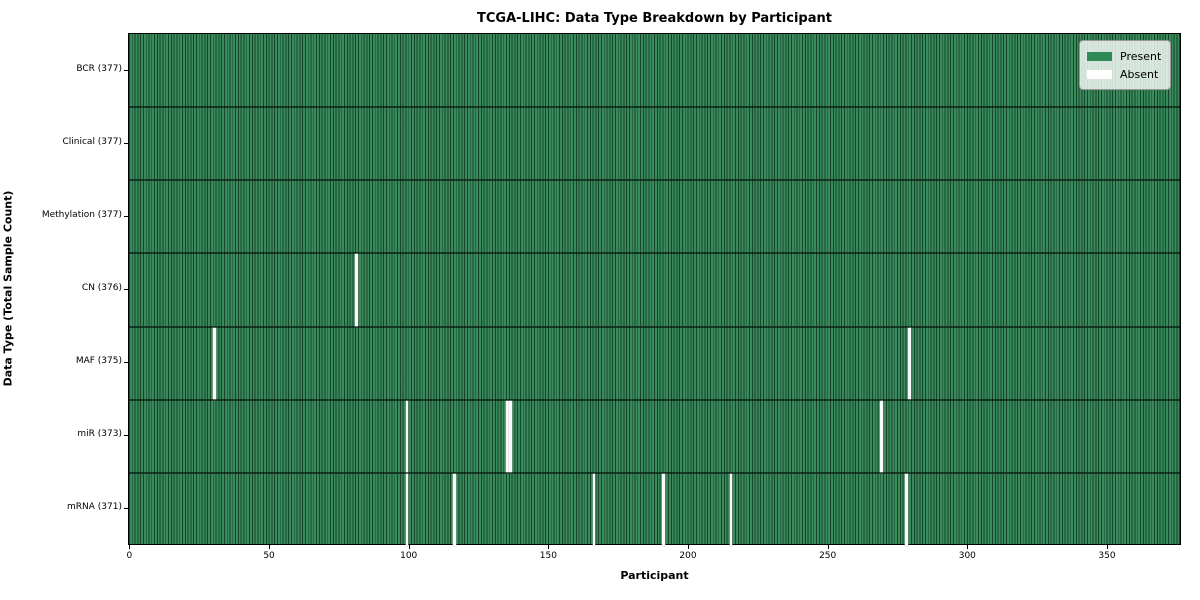  I want to click on legend-swatch-present, so click(1099, 56).